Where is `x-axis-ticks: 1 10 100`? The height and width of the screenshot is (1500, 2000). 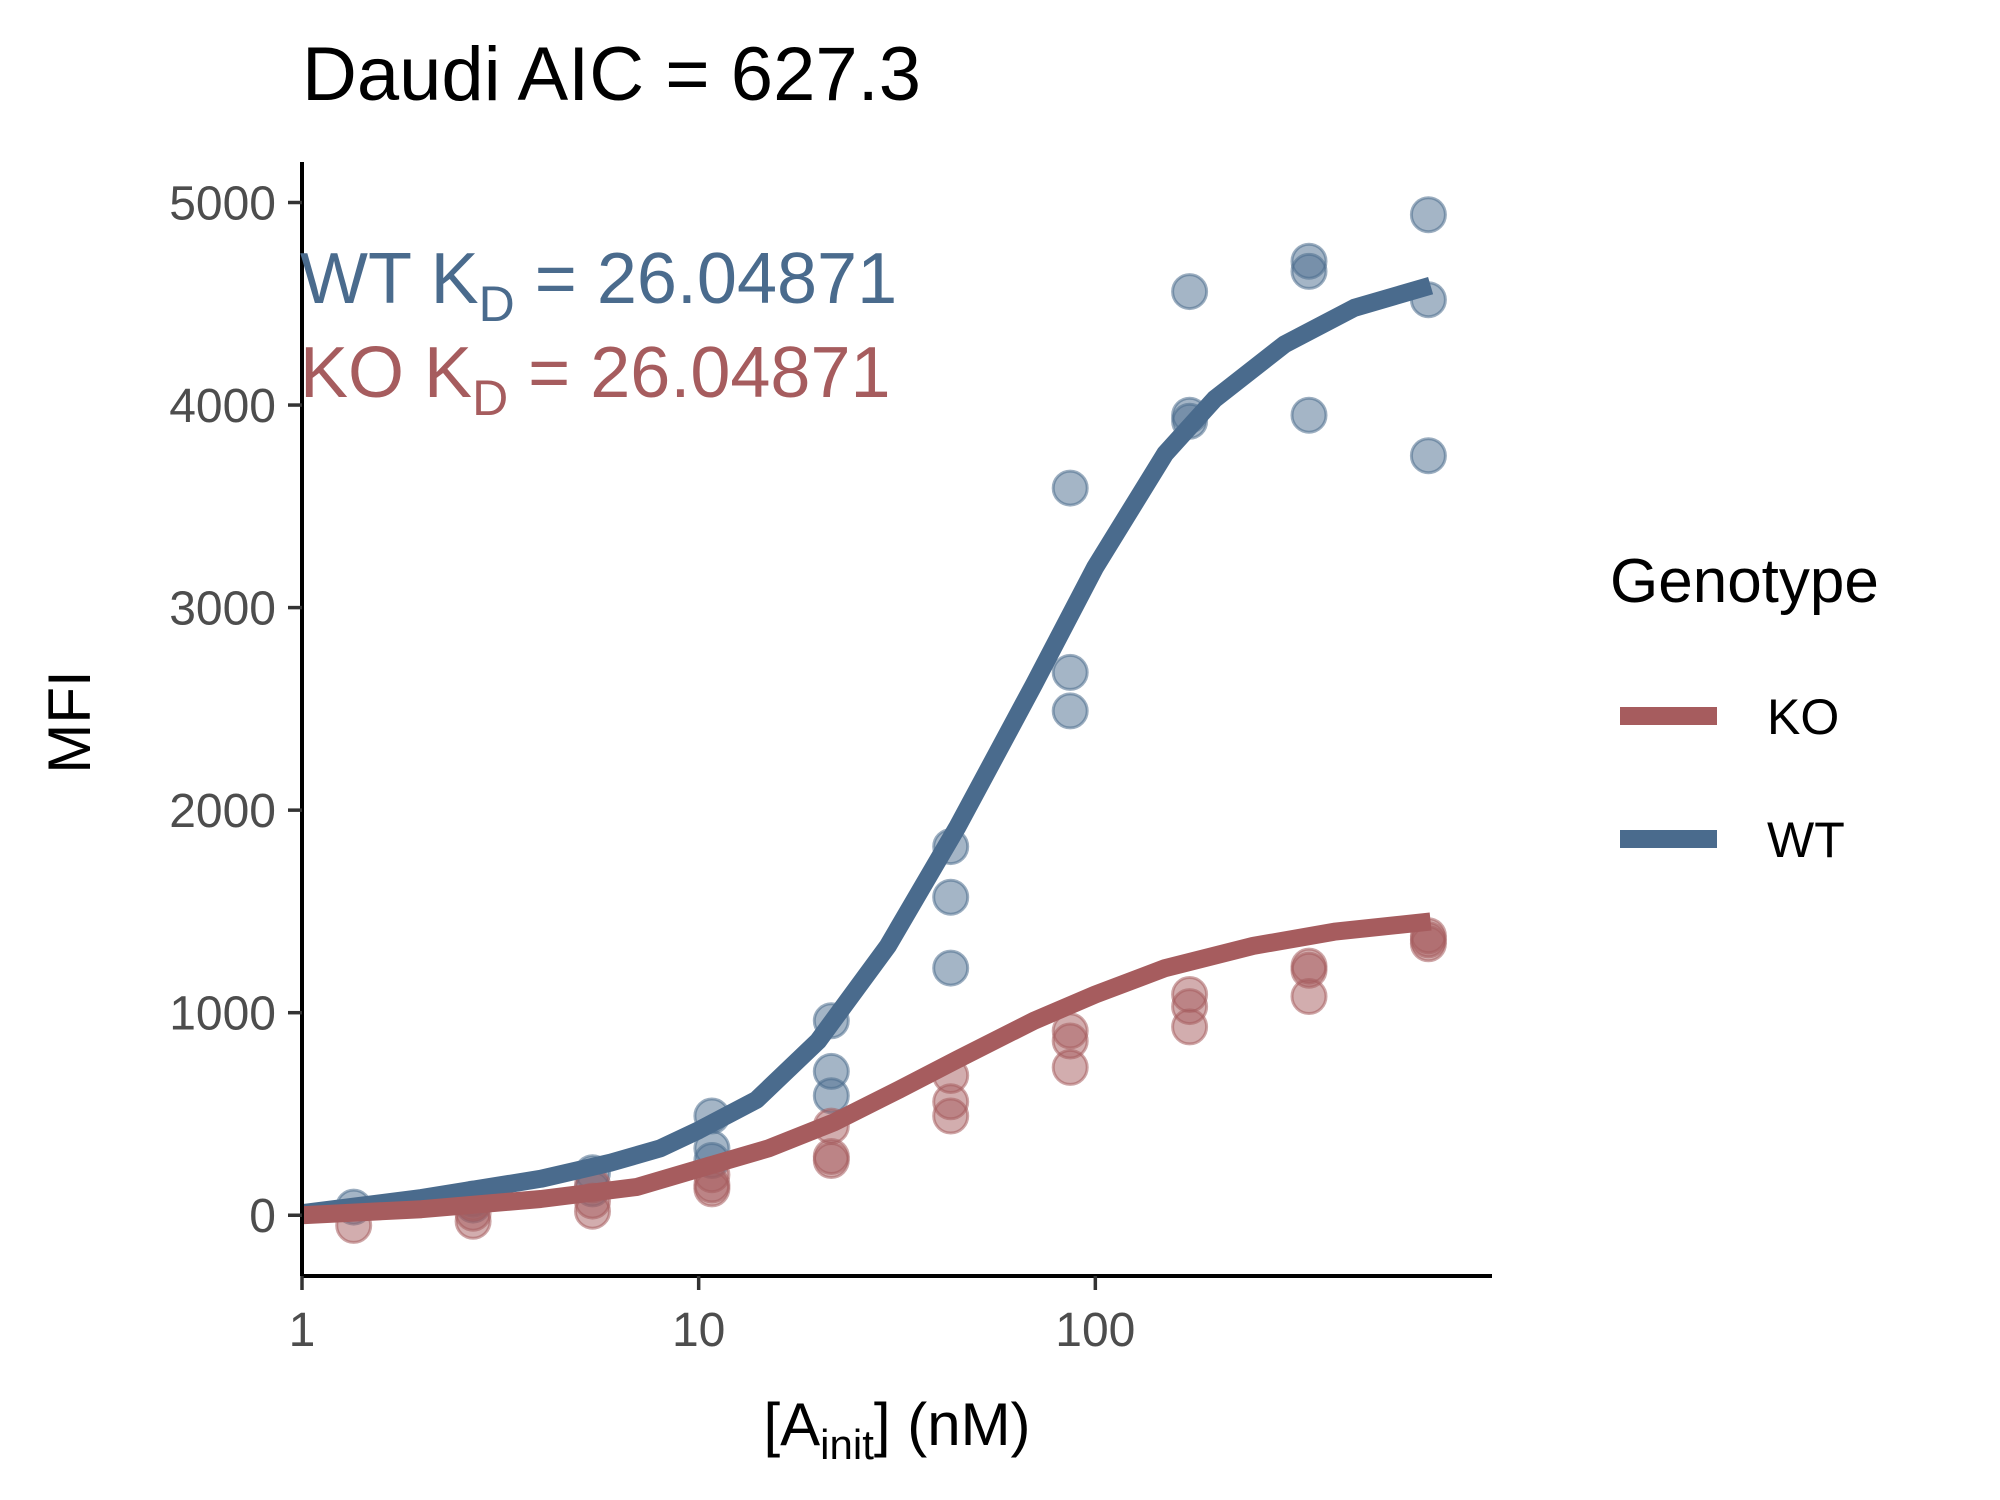 x-axis-ticks: 1 10 100 is located at coordinates (712, 1316).